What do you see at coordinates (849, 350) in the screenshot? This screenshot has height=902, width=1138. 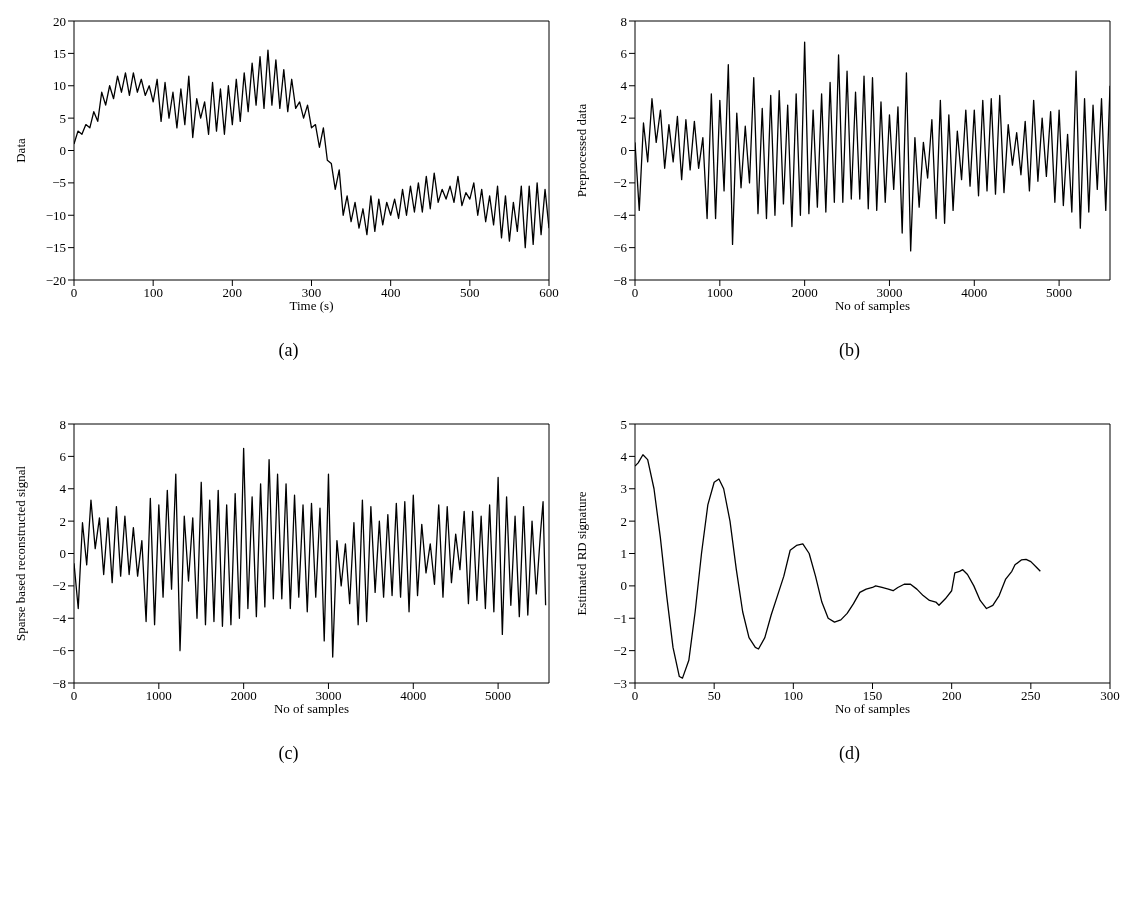 I see `text: (b)` at bounding box center [849, 350].